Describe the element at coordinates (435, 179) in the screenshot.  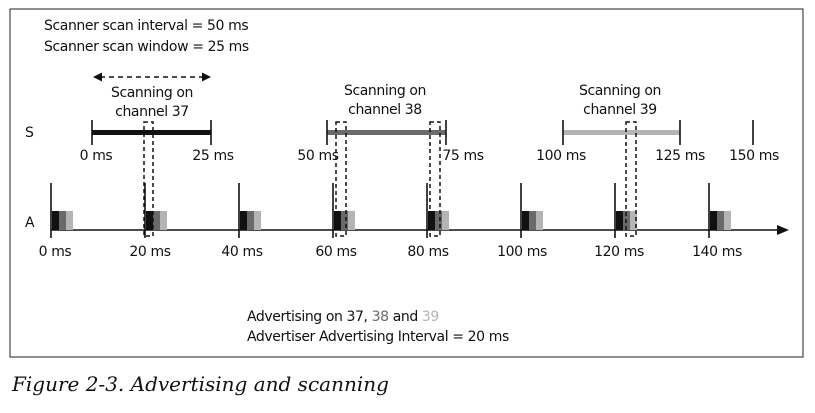
I see `overlap-box-80ms` at that location.